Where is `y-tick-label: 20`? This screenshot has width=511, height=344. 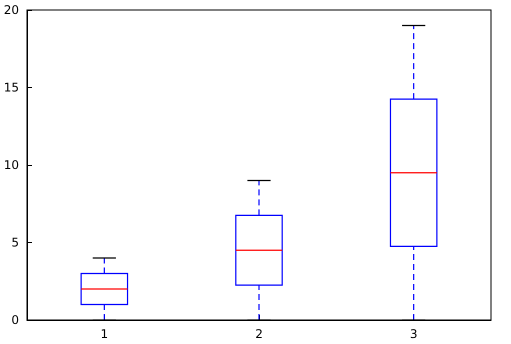 y-tick-label: 20 is located at coordinates (11, 10).